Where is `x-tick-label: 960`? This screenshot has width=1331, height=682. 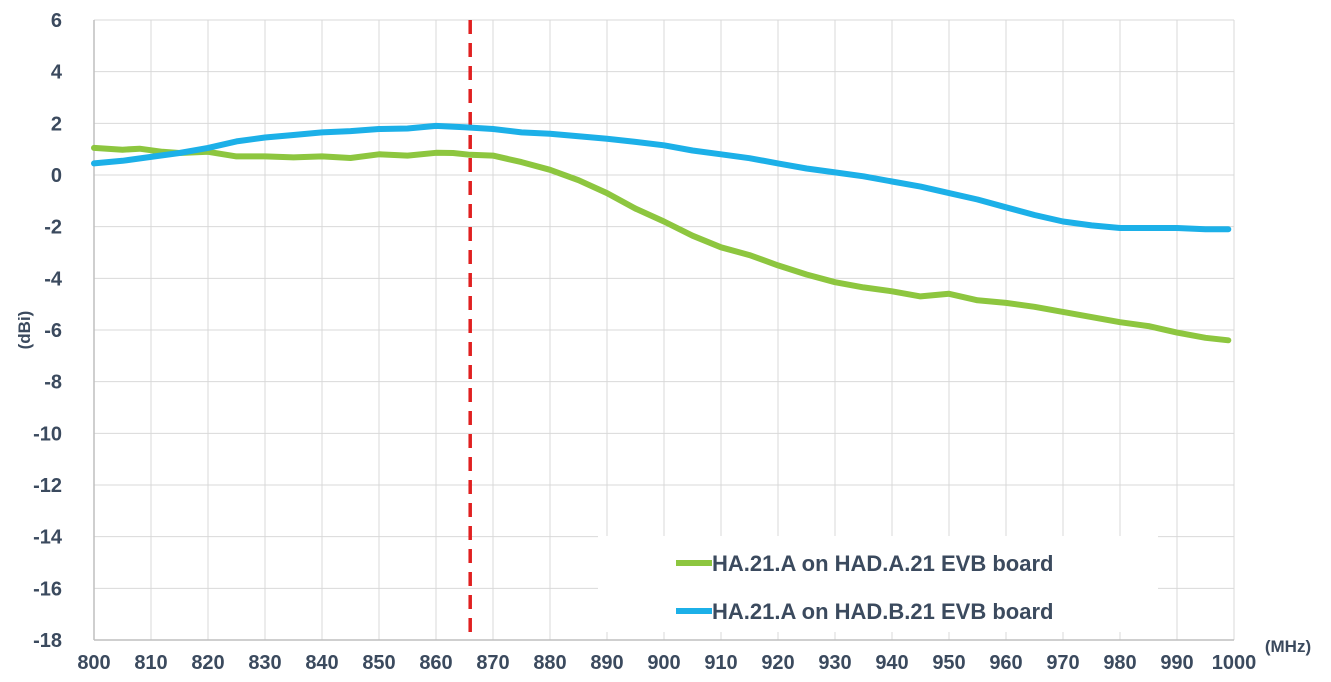
x-tick-label: 960 is located at coordinates (1005, 663).